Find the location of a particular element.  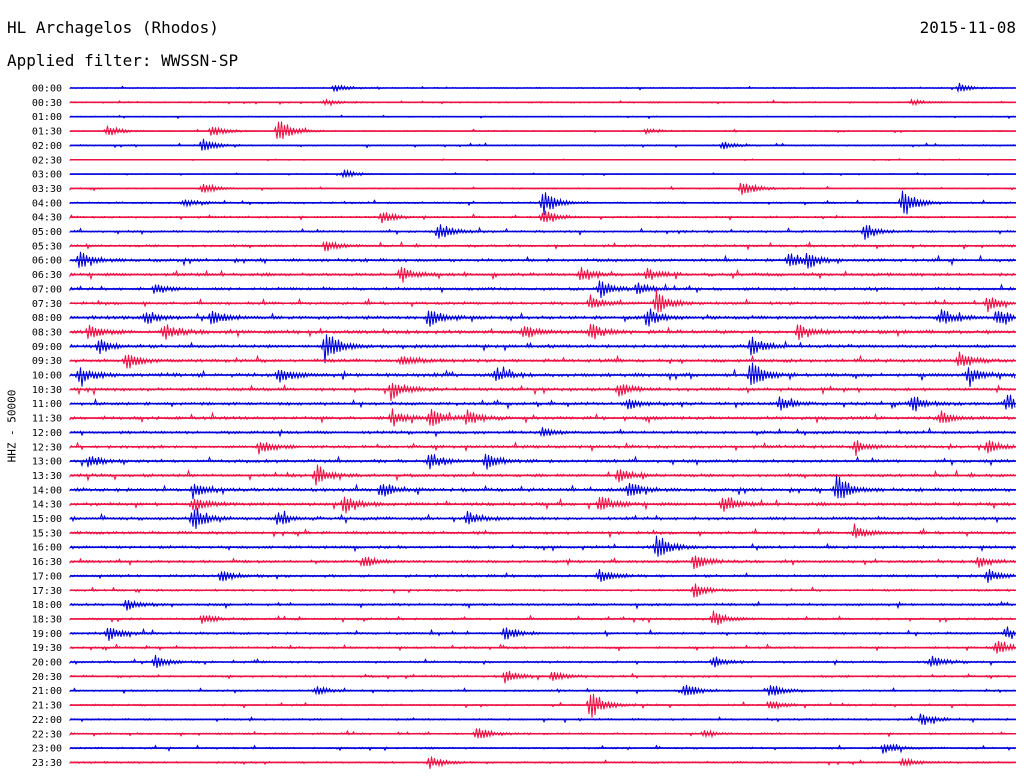

row-label: 10:30 is located at coordinates (47, 390).